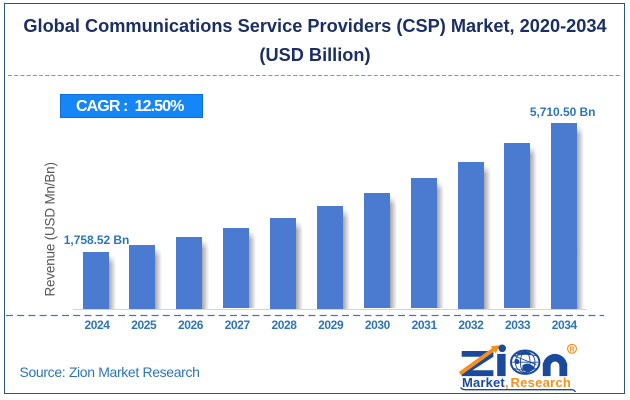  Describe the element at coordinates (483, 382) in the screenshot. I see `svg-text: Market` at that location.